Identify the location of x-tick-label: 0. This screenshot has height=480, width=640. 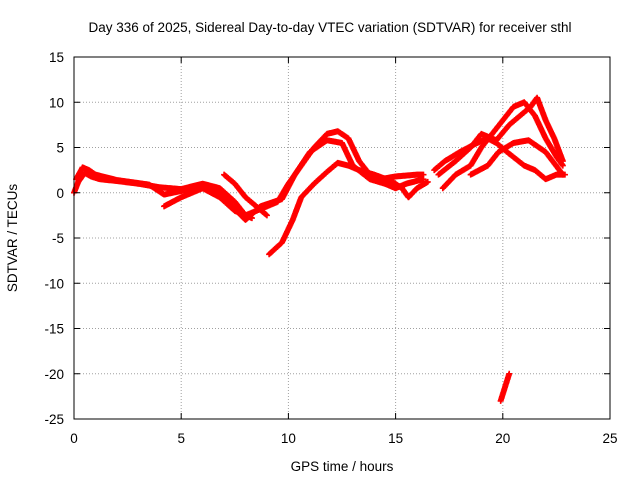
(74, 438).